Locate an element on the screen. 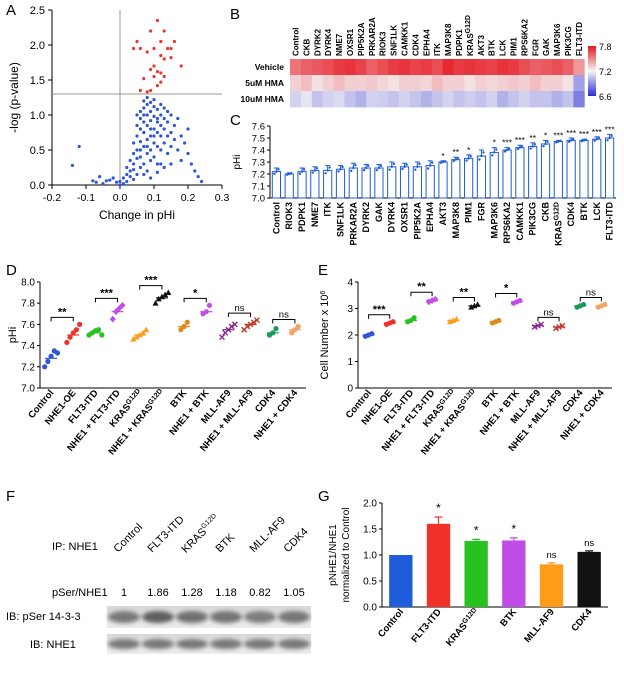 The height and width of the screenshot is (685, 624). b-column-label: MAP3K6 is located at coordinates (557, 39).